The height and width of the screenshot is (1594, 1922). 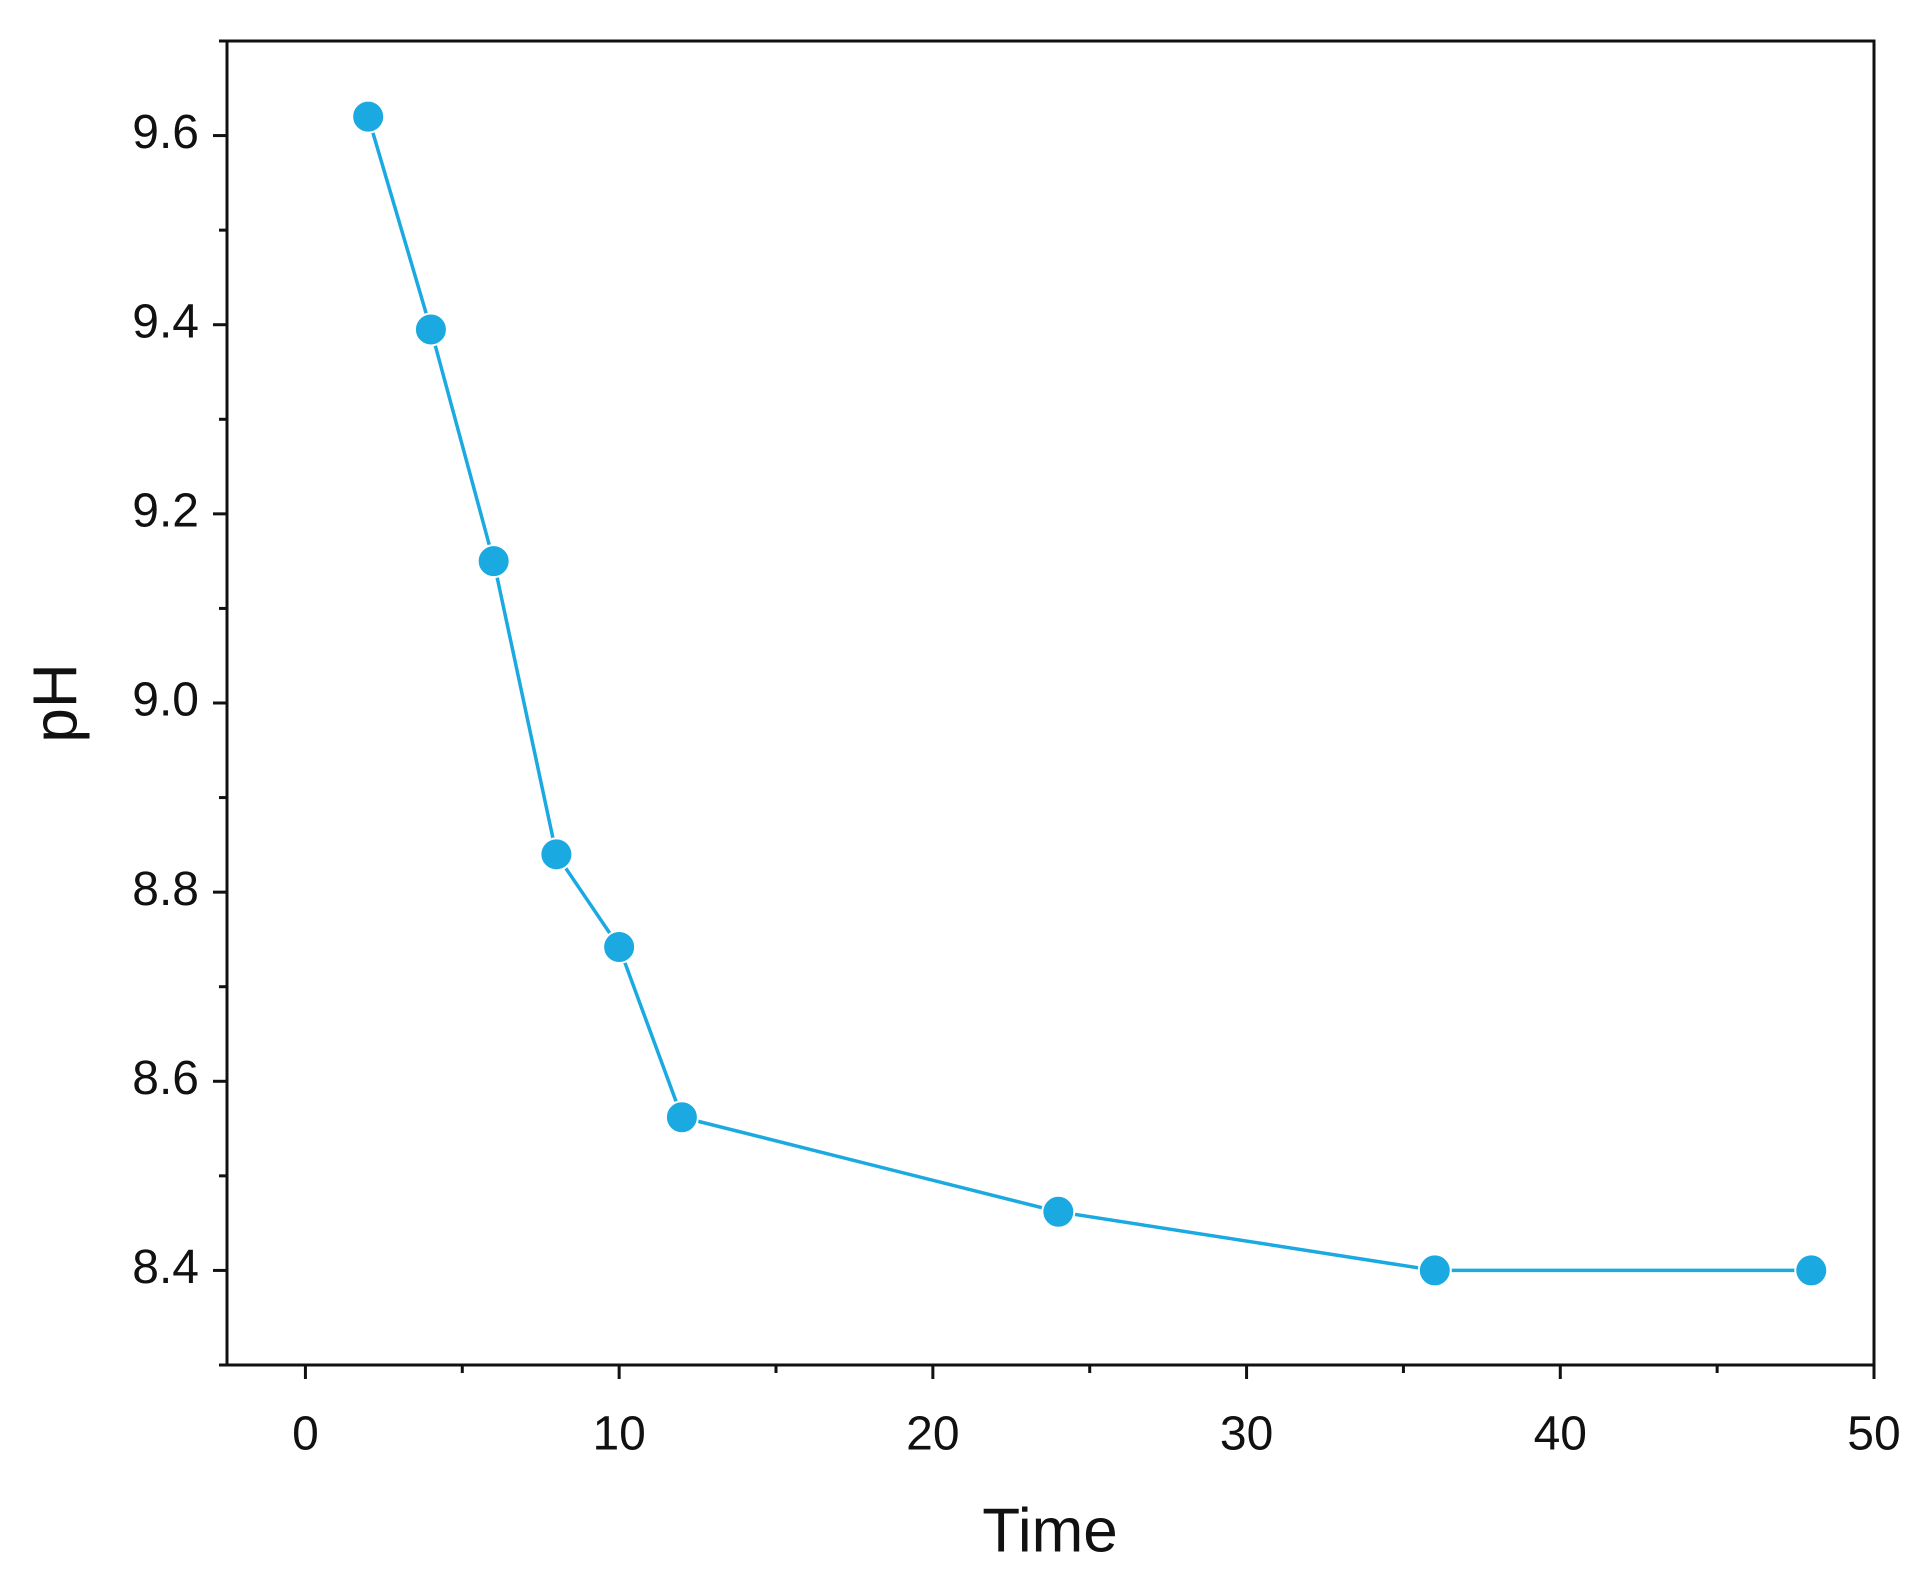 I want to click on y-tick-label: 8.4, so click(x=165, y=1267).